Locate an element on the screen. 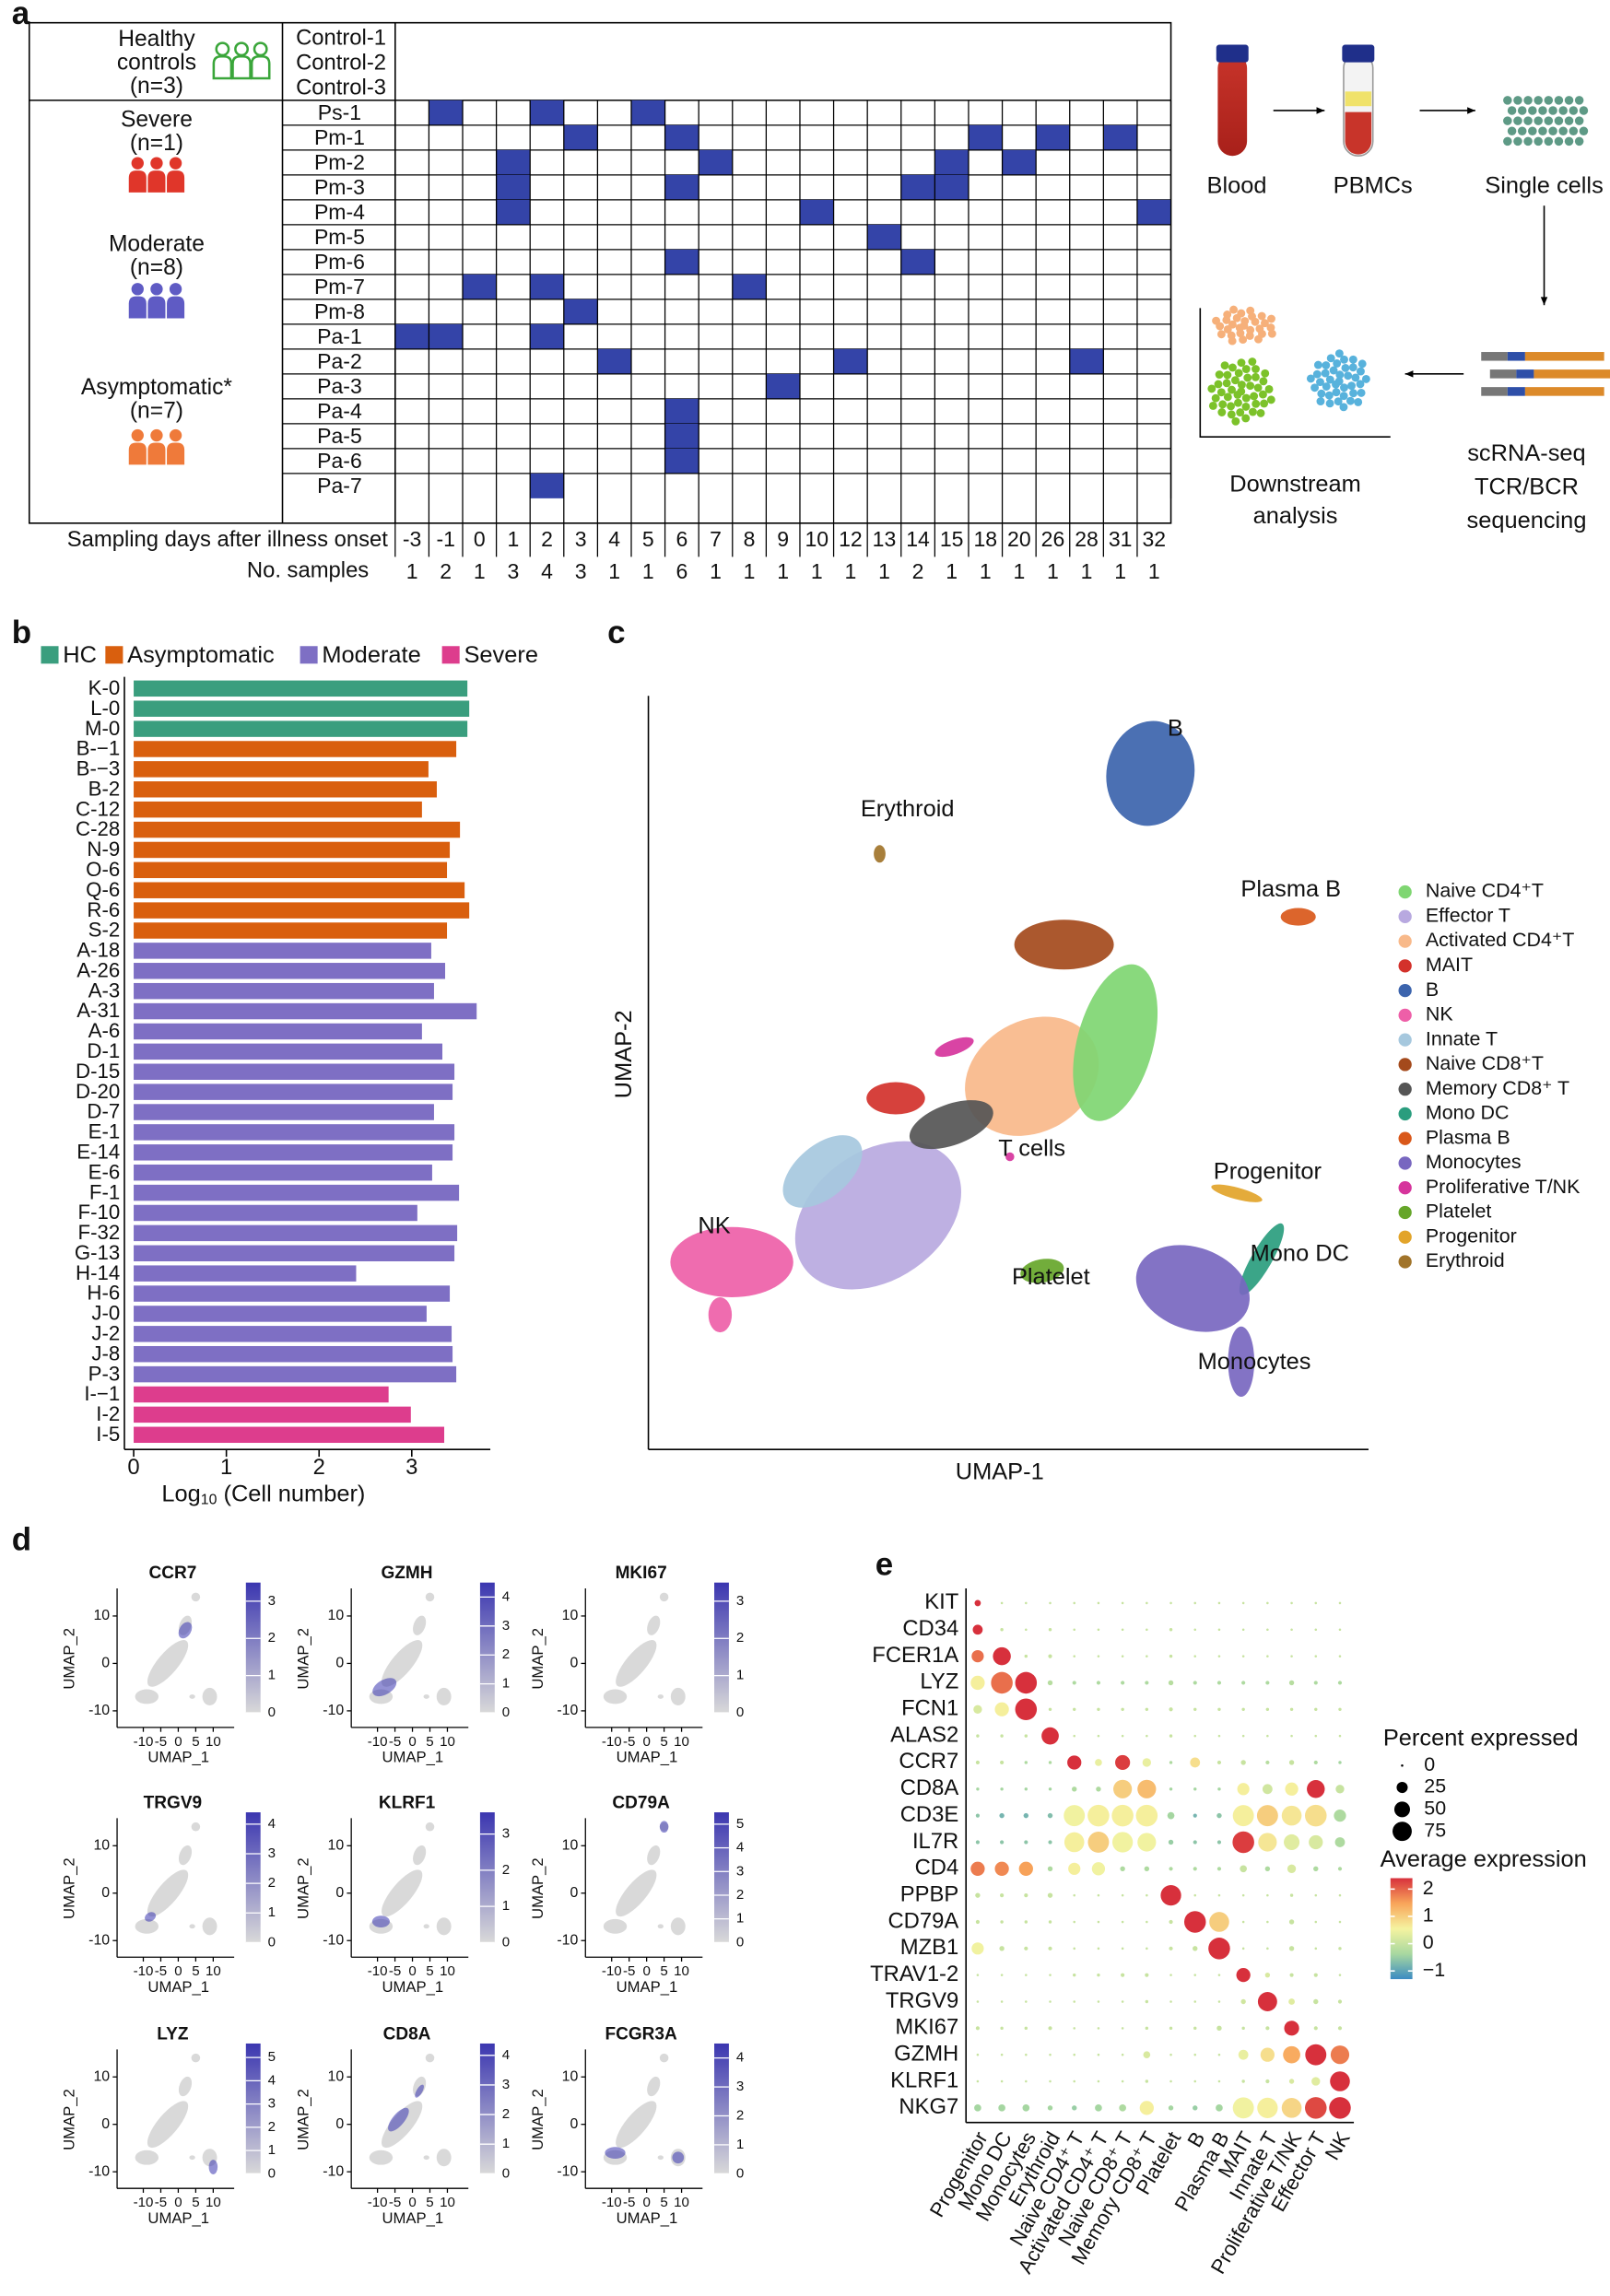 This screenshot has width=1610, height=2296. expression-highlight is located at coordinates (678, 2157).